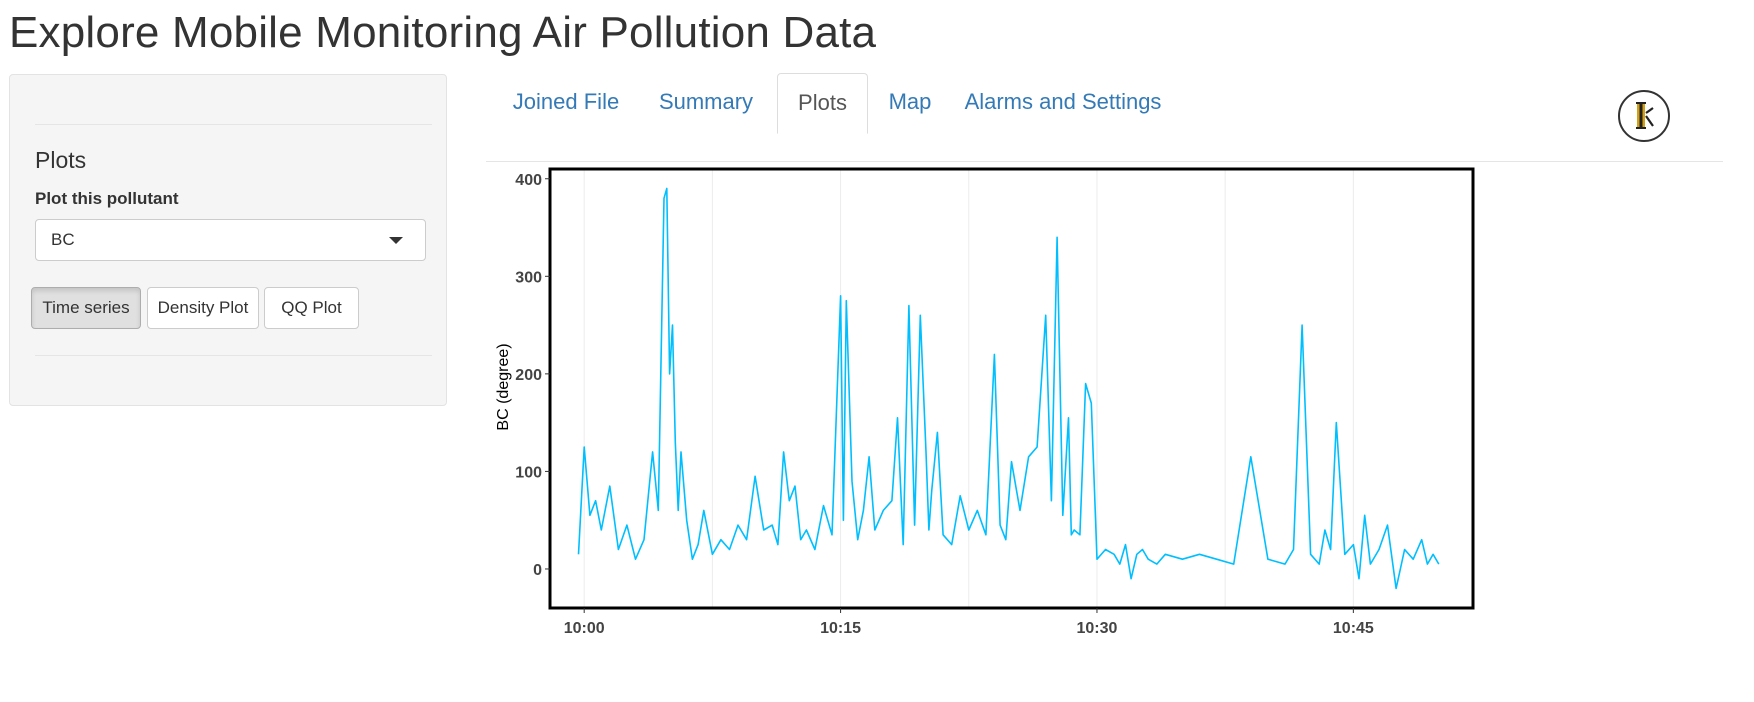  What do you see at coordinates (537, 570) in the screenshot?
I see `y-tick-label: 0` at bounding box center [537, 570].